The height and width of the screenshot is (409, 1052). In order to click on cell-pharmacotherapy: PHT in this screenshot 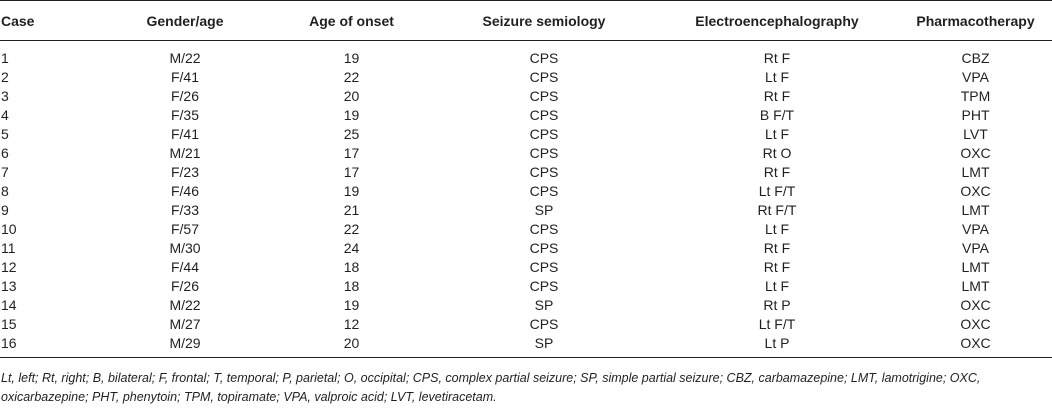, I will do `click(975, 115)`.